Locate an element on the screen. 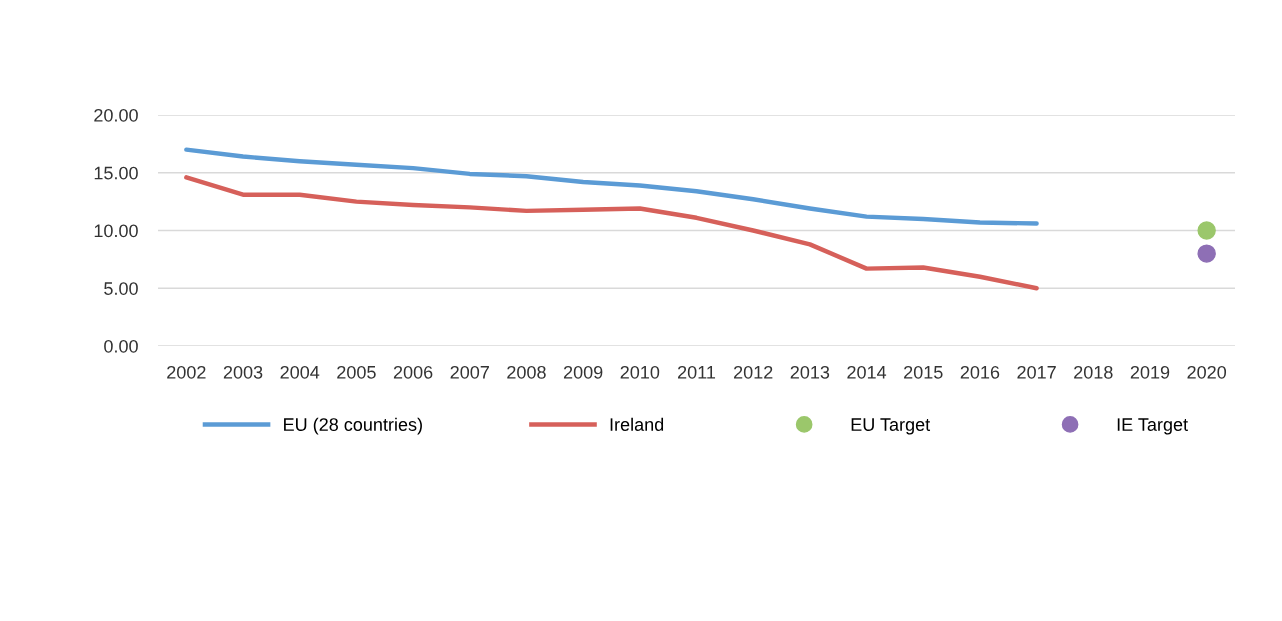  legend-label: IE Target is located at coordinates (1152, 426).